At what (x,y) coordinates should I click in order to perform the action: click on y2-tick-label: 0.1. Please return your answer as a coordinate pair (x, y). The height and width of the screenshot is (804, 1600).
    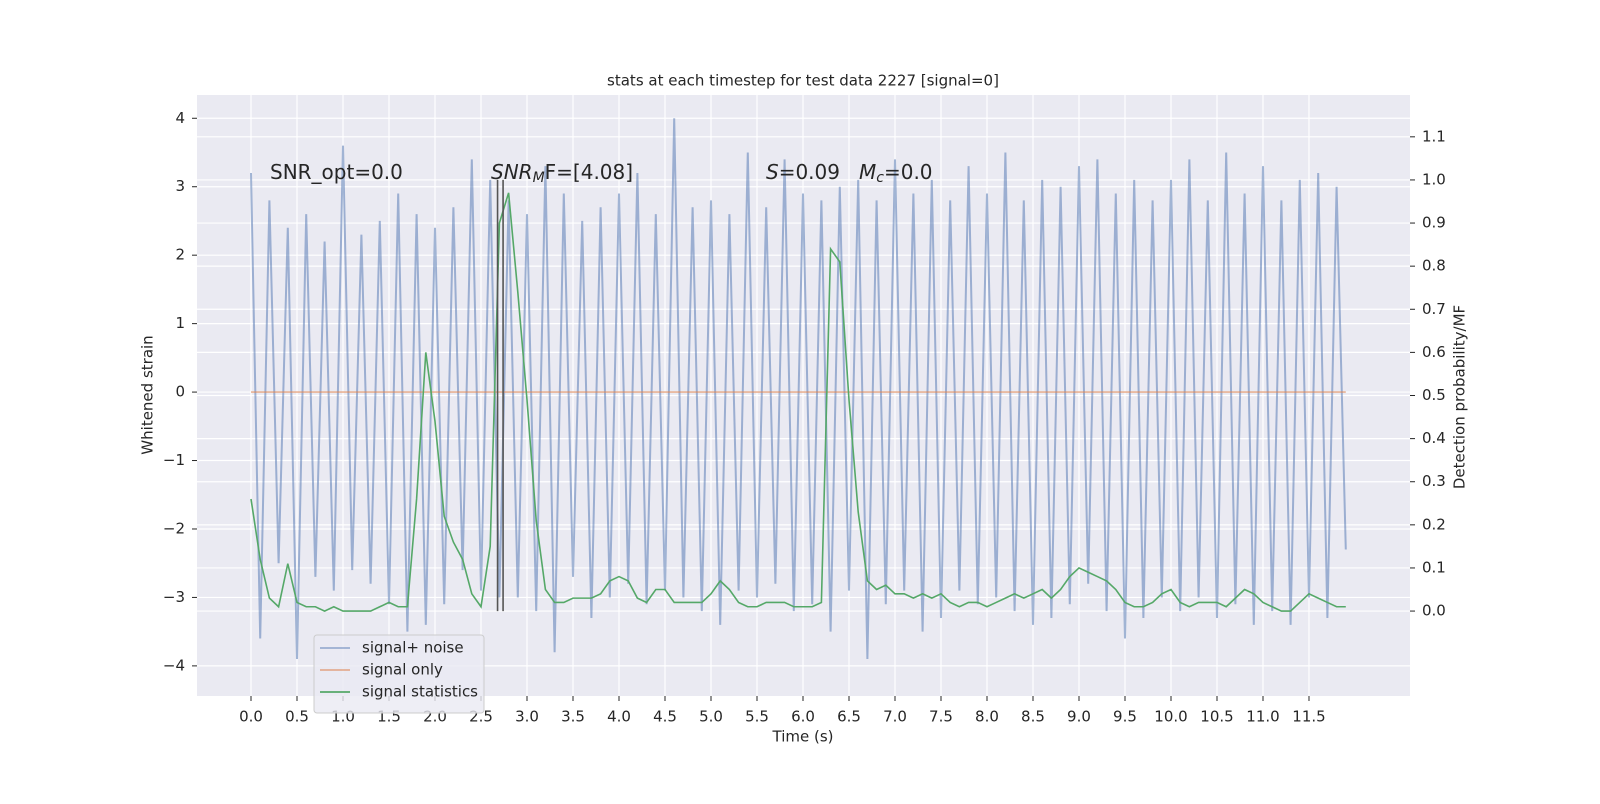
    Looking at the image, I should click on (1434, 567).